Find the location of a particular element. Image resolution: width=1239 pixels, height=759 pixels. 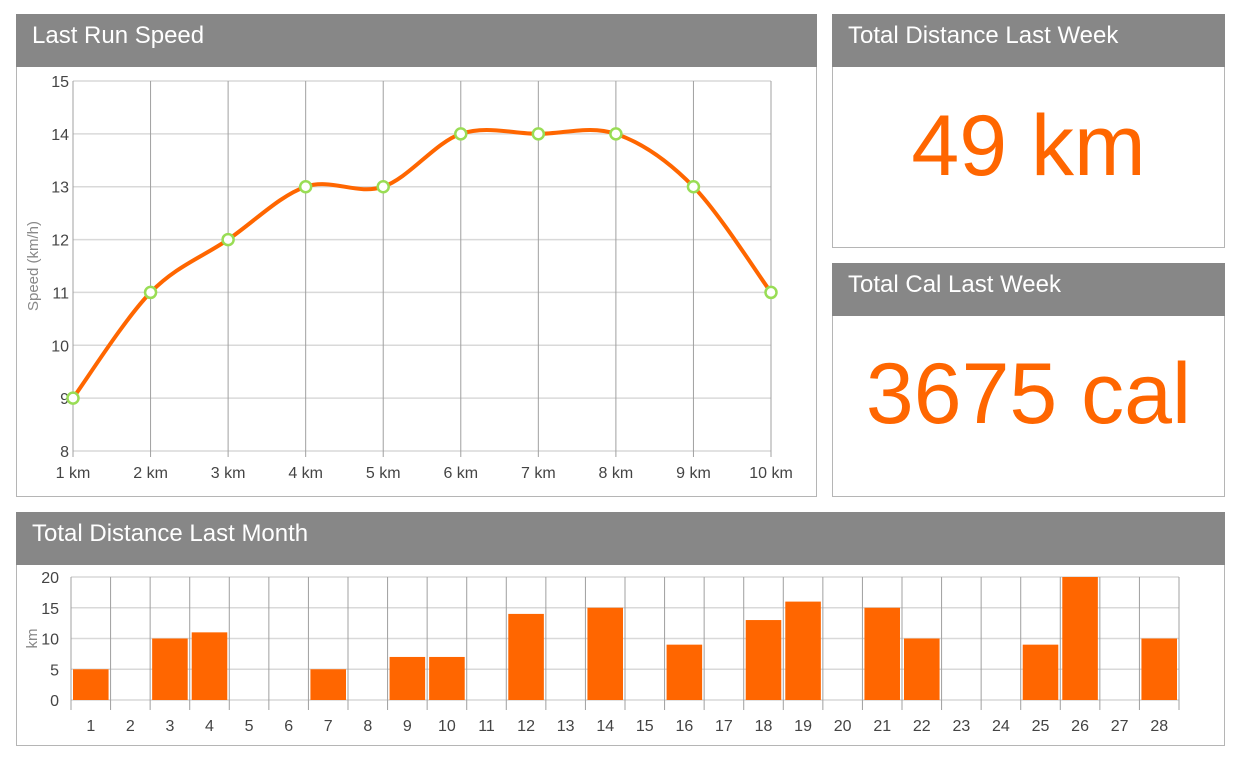

x-tick-label: 19 is located at coordinates (803, 726).